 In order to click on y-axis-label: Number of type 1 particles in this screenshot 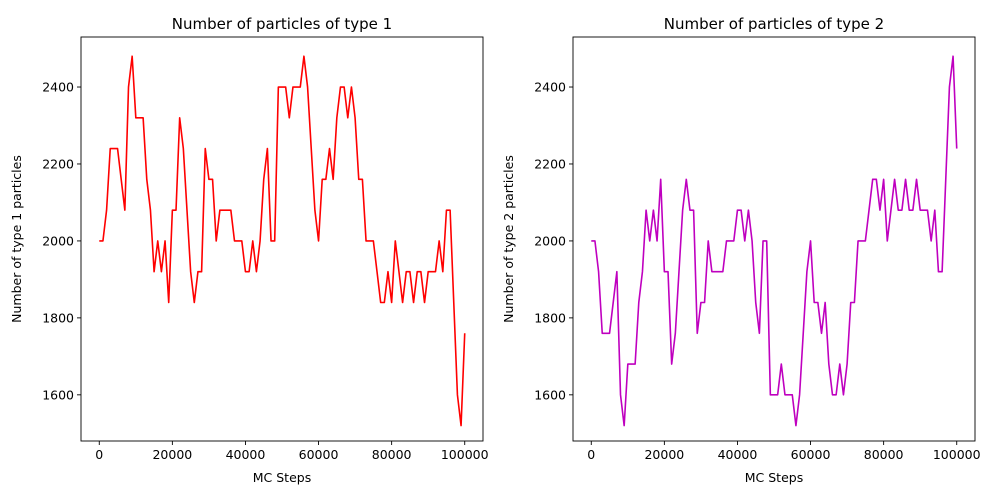, I will do `click(16, 239)`.